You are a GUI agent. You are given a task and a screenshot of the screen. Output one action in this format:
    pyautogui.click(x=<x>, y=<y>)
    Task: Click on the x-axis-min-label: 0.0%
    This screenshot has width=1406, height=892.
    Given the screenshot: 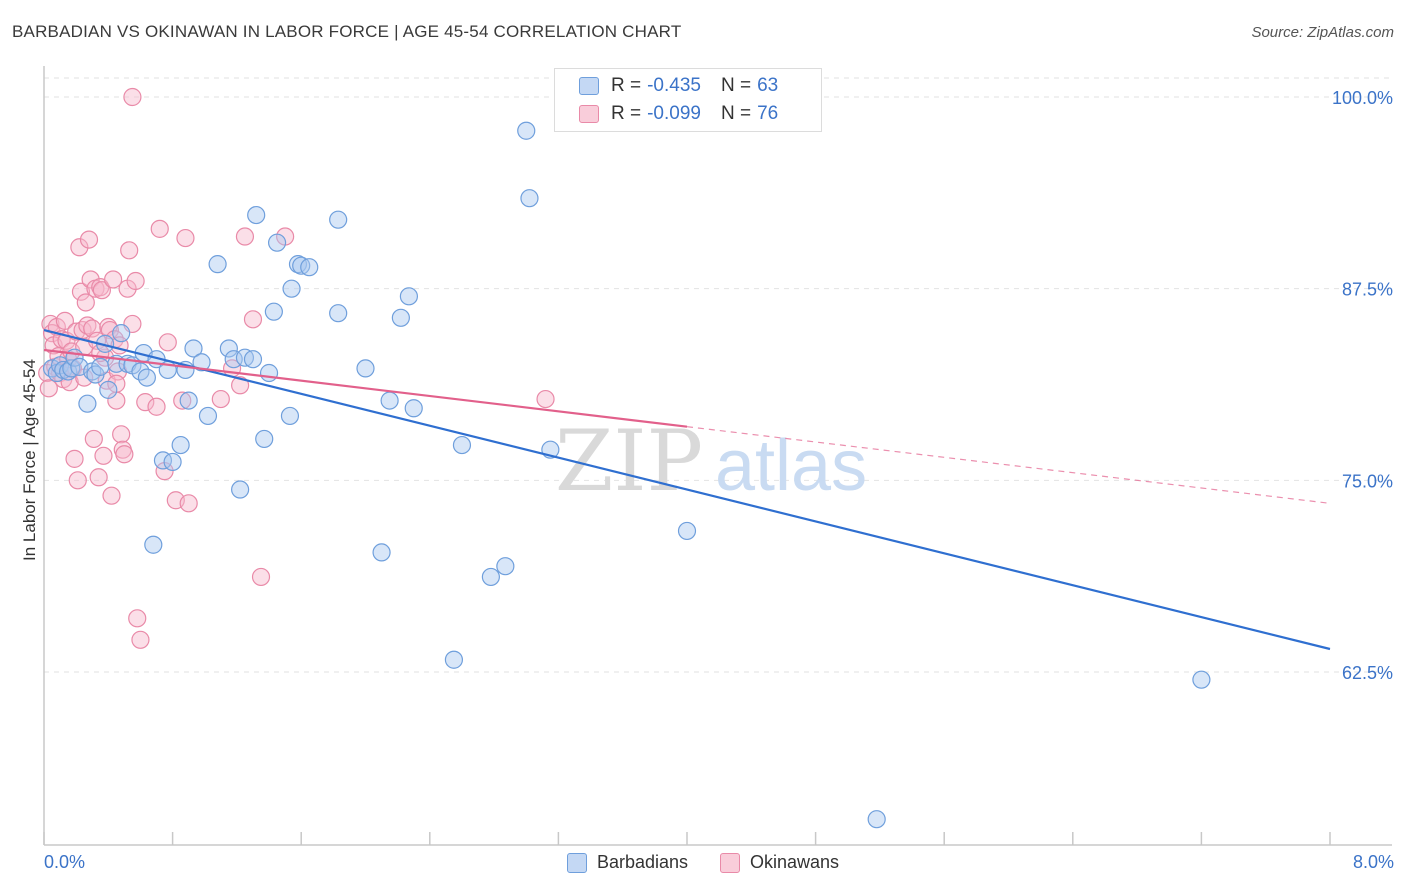 What is the action you would take?
    pyautogui.click(x=65, y=862)
    